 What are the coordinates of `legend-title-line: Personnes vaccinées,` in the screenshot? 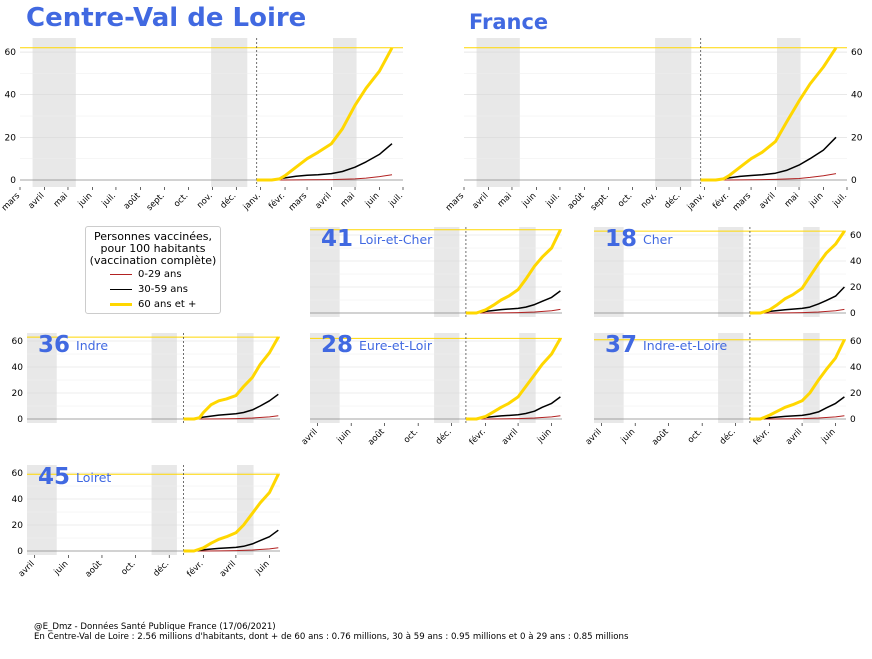 It's located at (153, 236).